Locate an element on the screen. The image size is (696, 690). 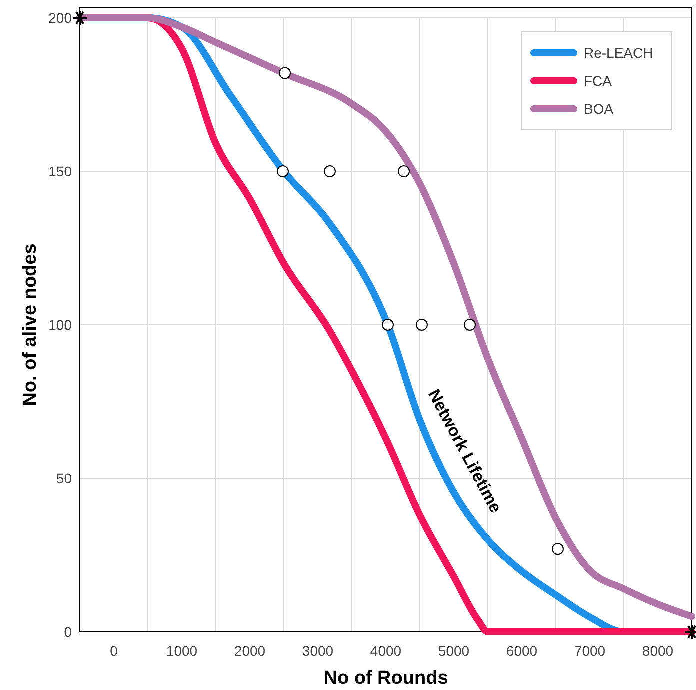
x-tick-label: 2000 is located at coordinates (250, 651).